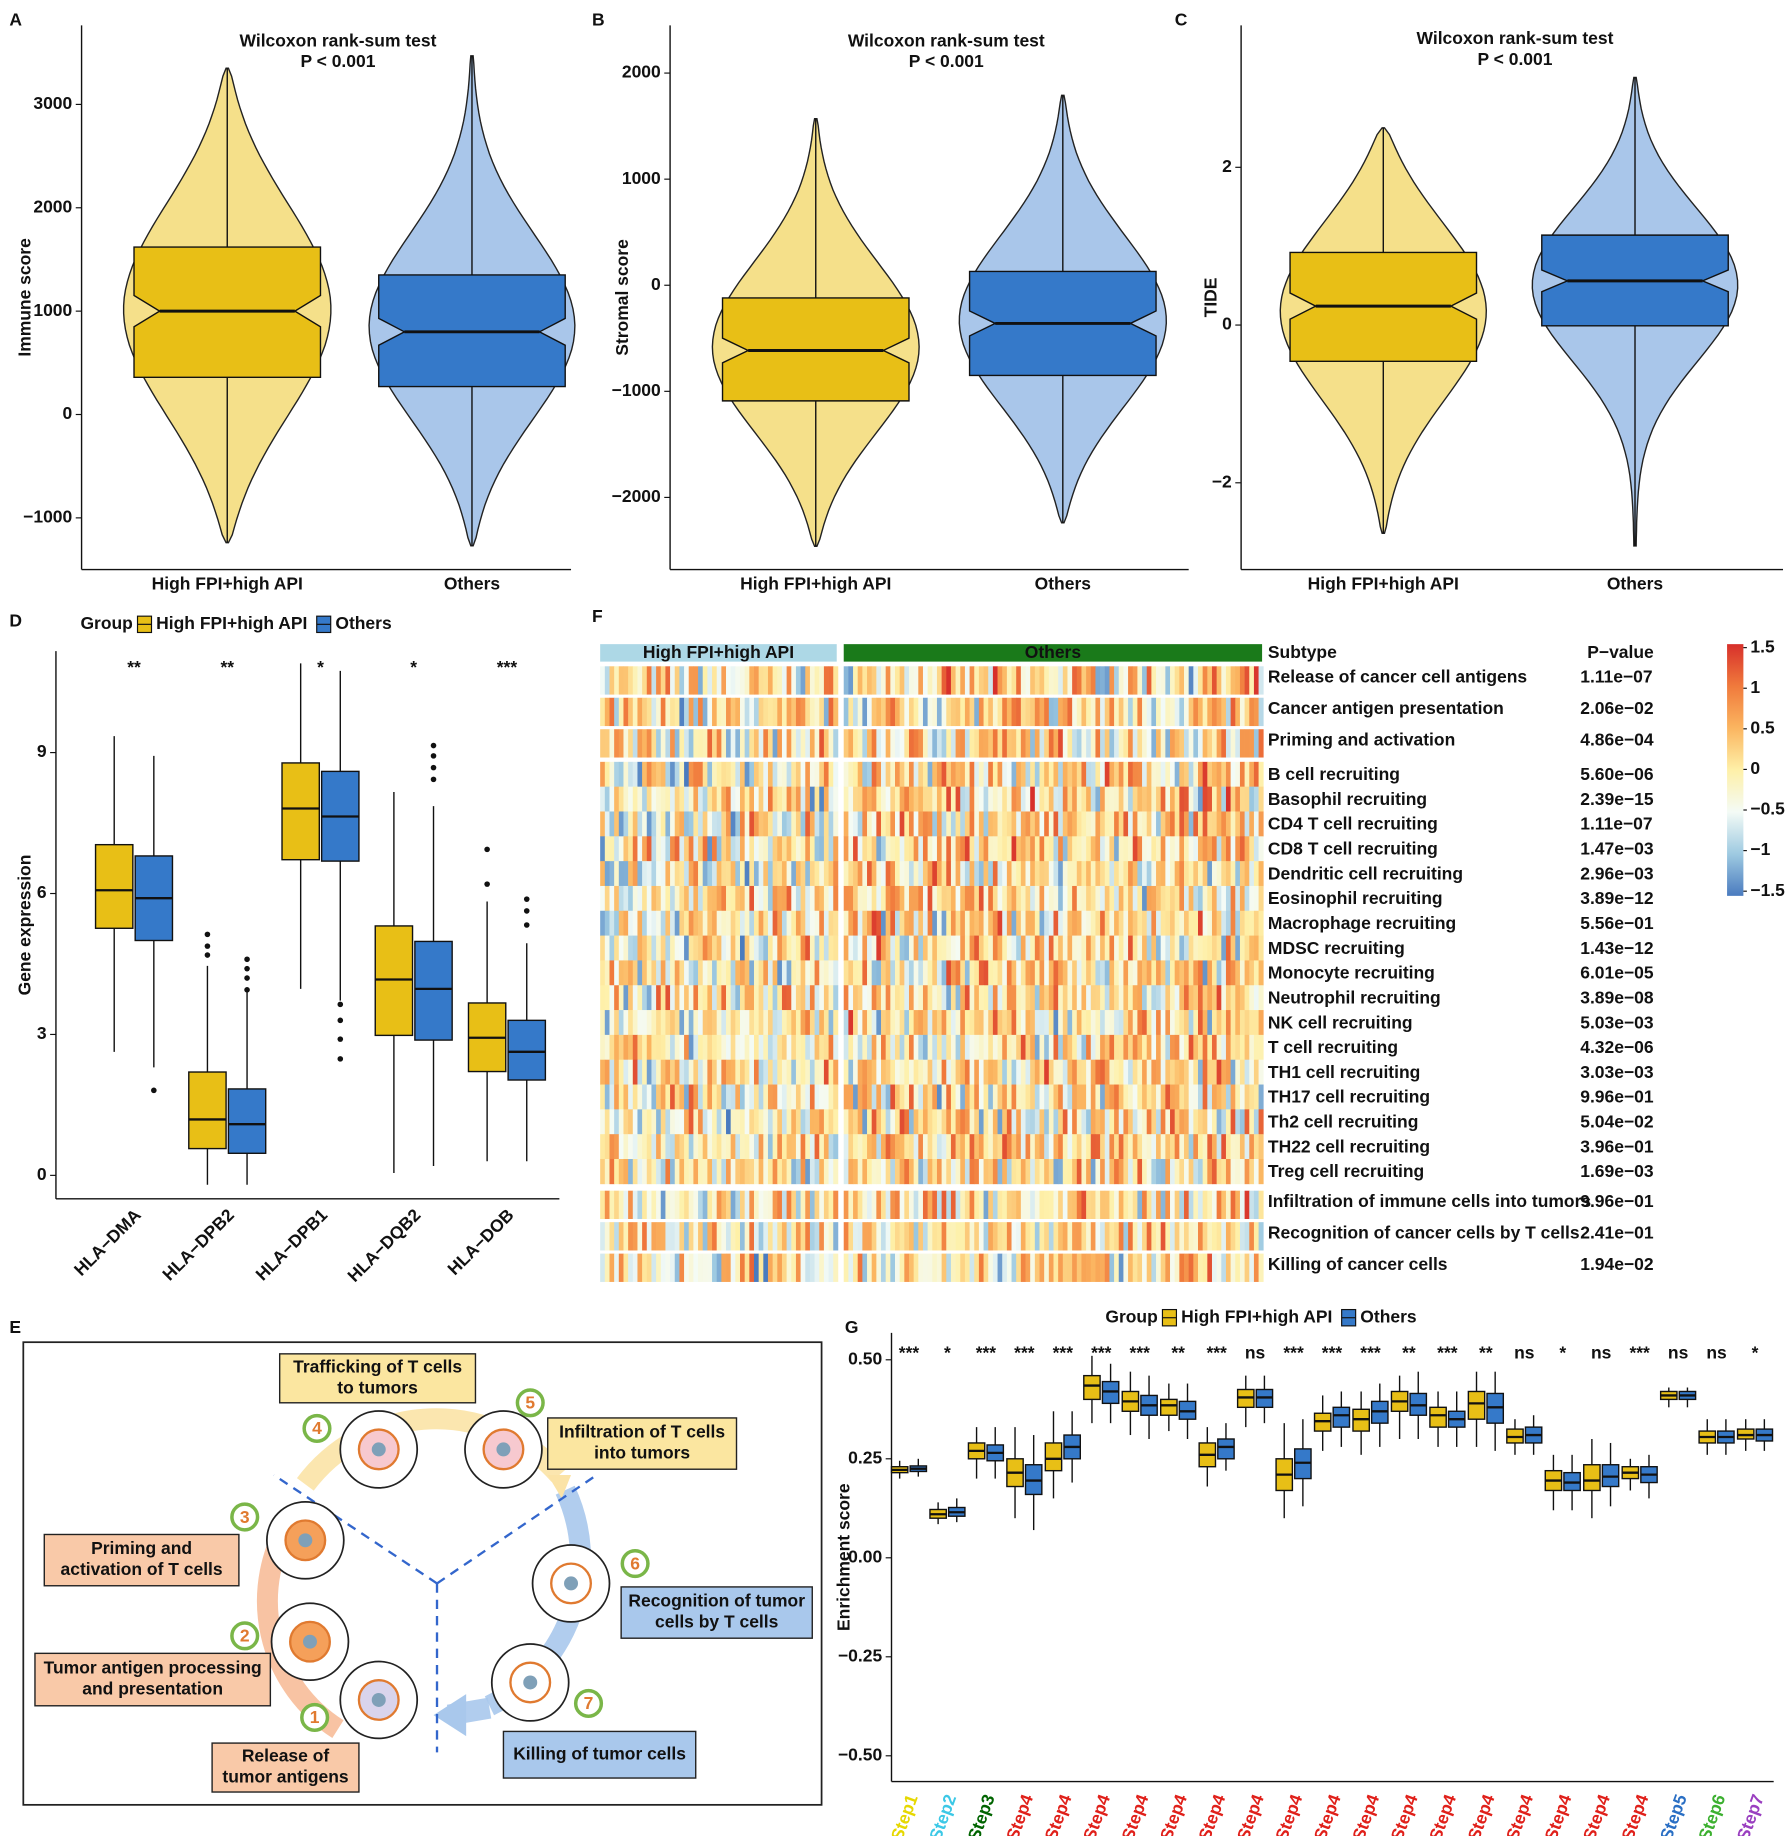 This screenshot has width=1790, height=1836. What do you see at coordinates (1711, 1813) in the screenshot?
I see `x-tick-label: Step6` at bounding box center [1711, 1813].